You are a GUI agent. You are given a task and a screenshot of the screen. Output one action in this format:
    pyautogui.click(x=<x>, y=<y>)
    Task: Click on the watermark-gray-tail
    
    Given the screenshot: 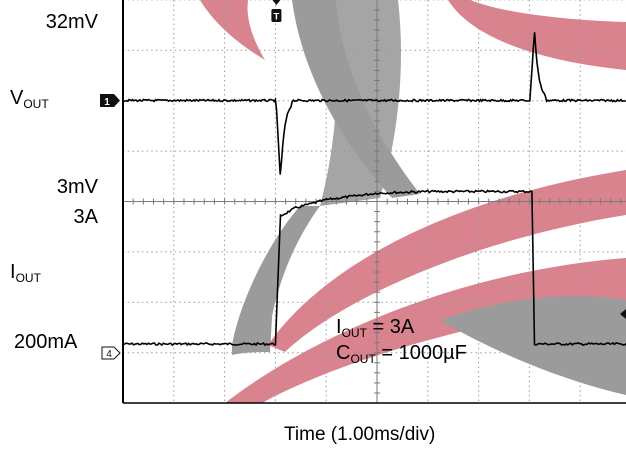 What is the action you would take?
    pyautogui.click(x=252, y=336)
    